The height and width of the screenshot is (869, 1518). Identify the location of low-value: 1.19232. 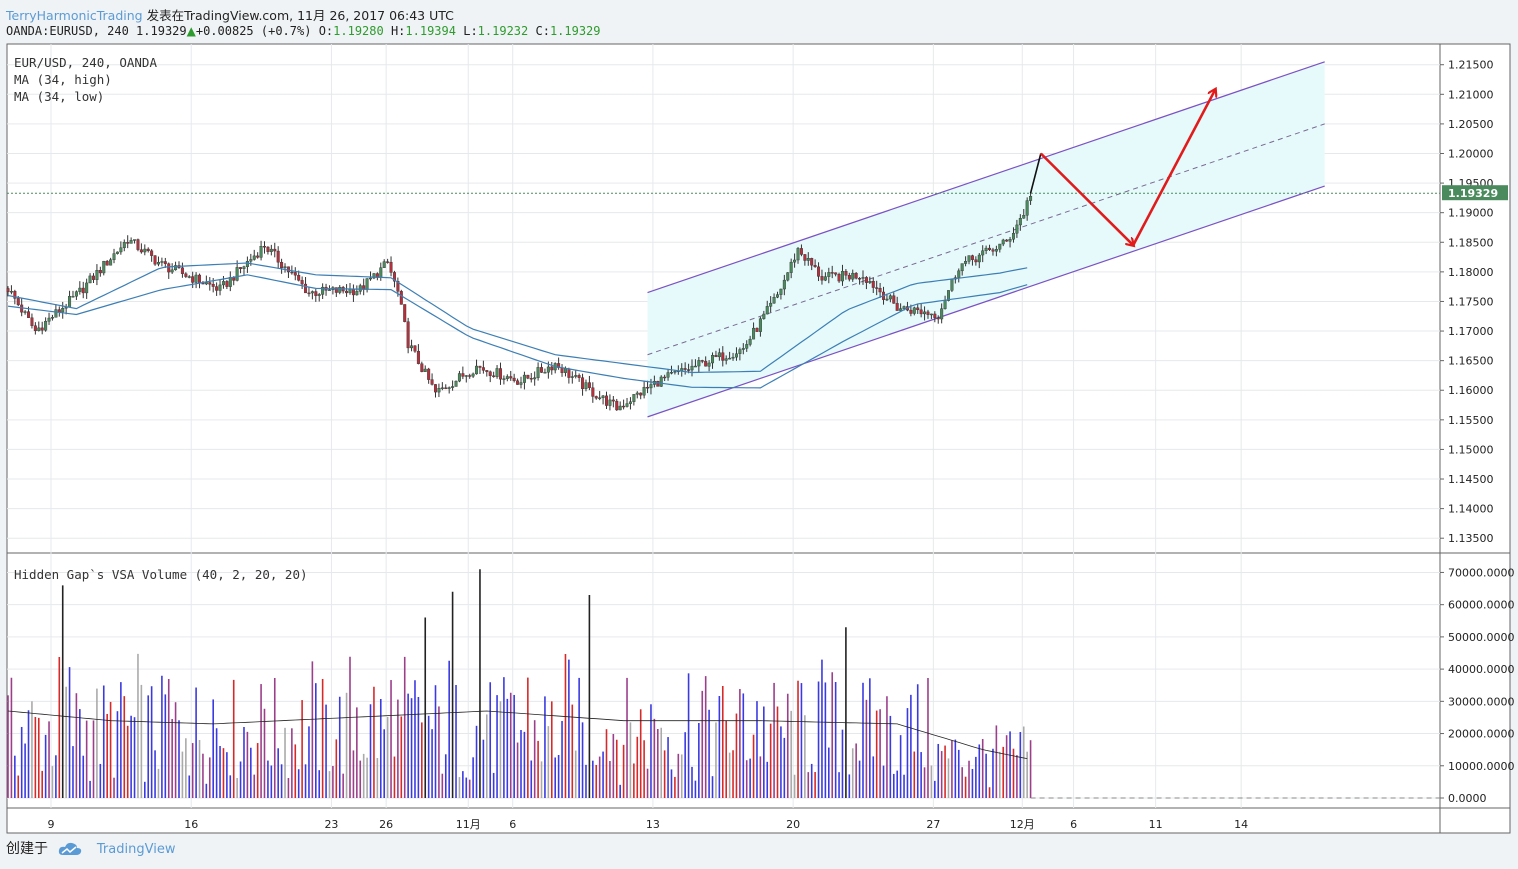
(503, 31).